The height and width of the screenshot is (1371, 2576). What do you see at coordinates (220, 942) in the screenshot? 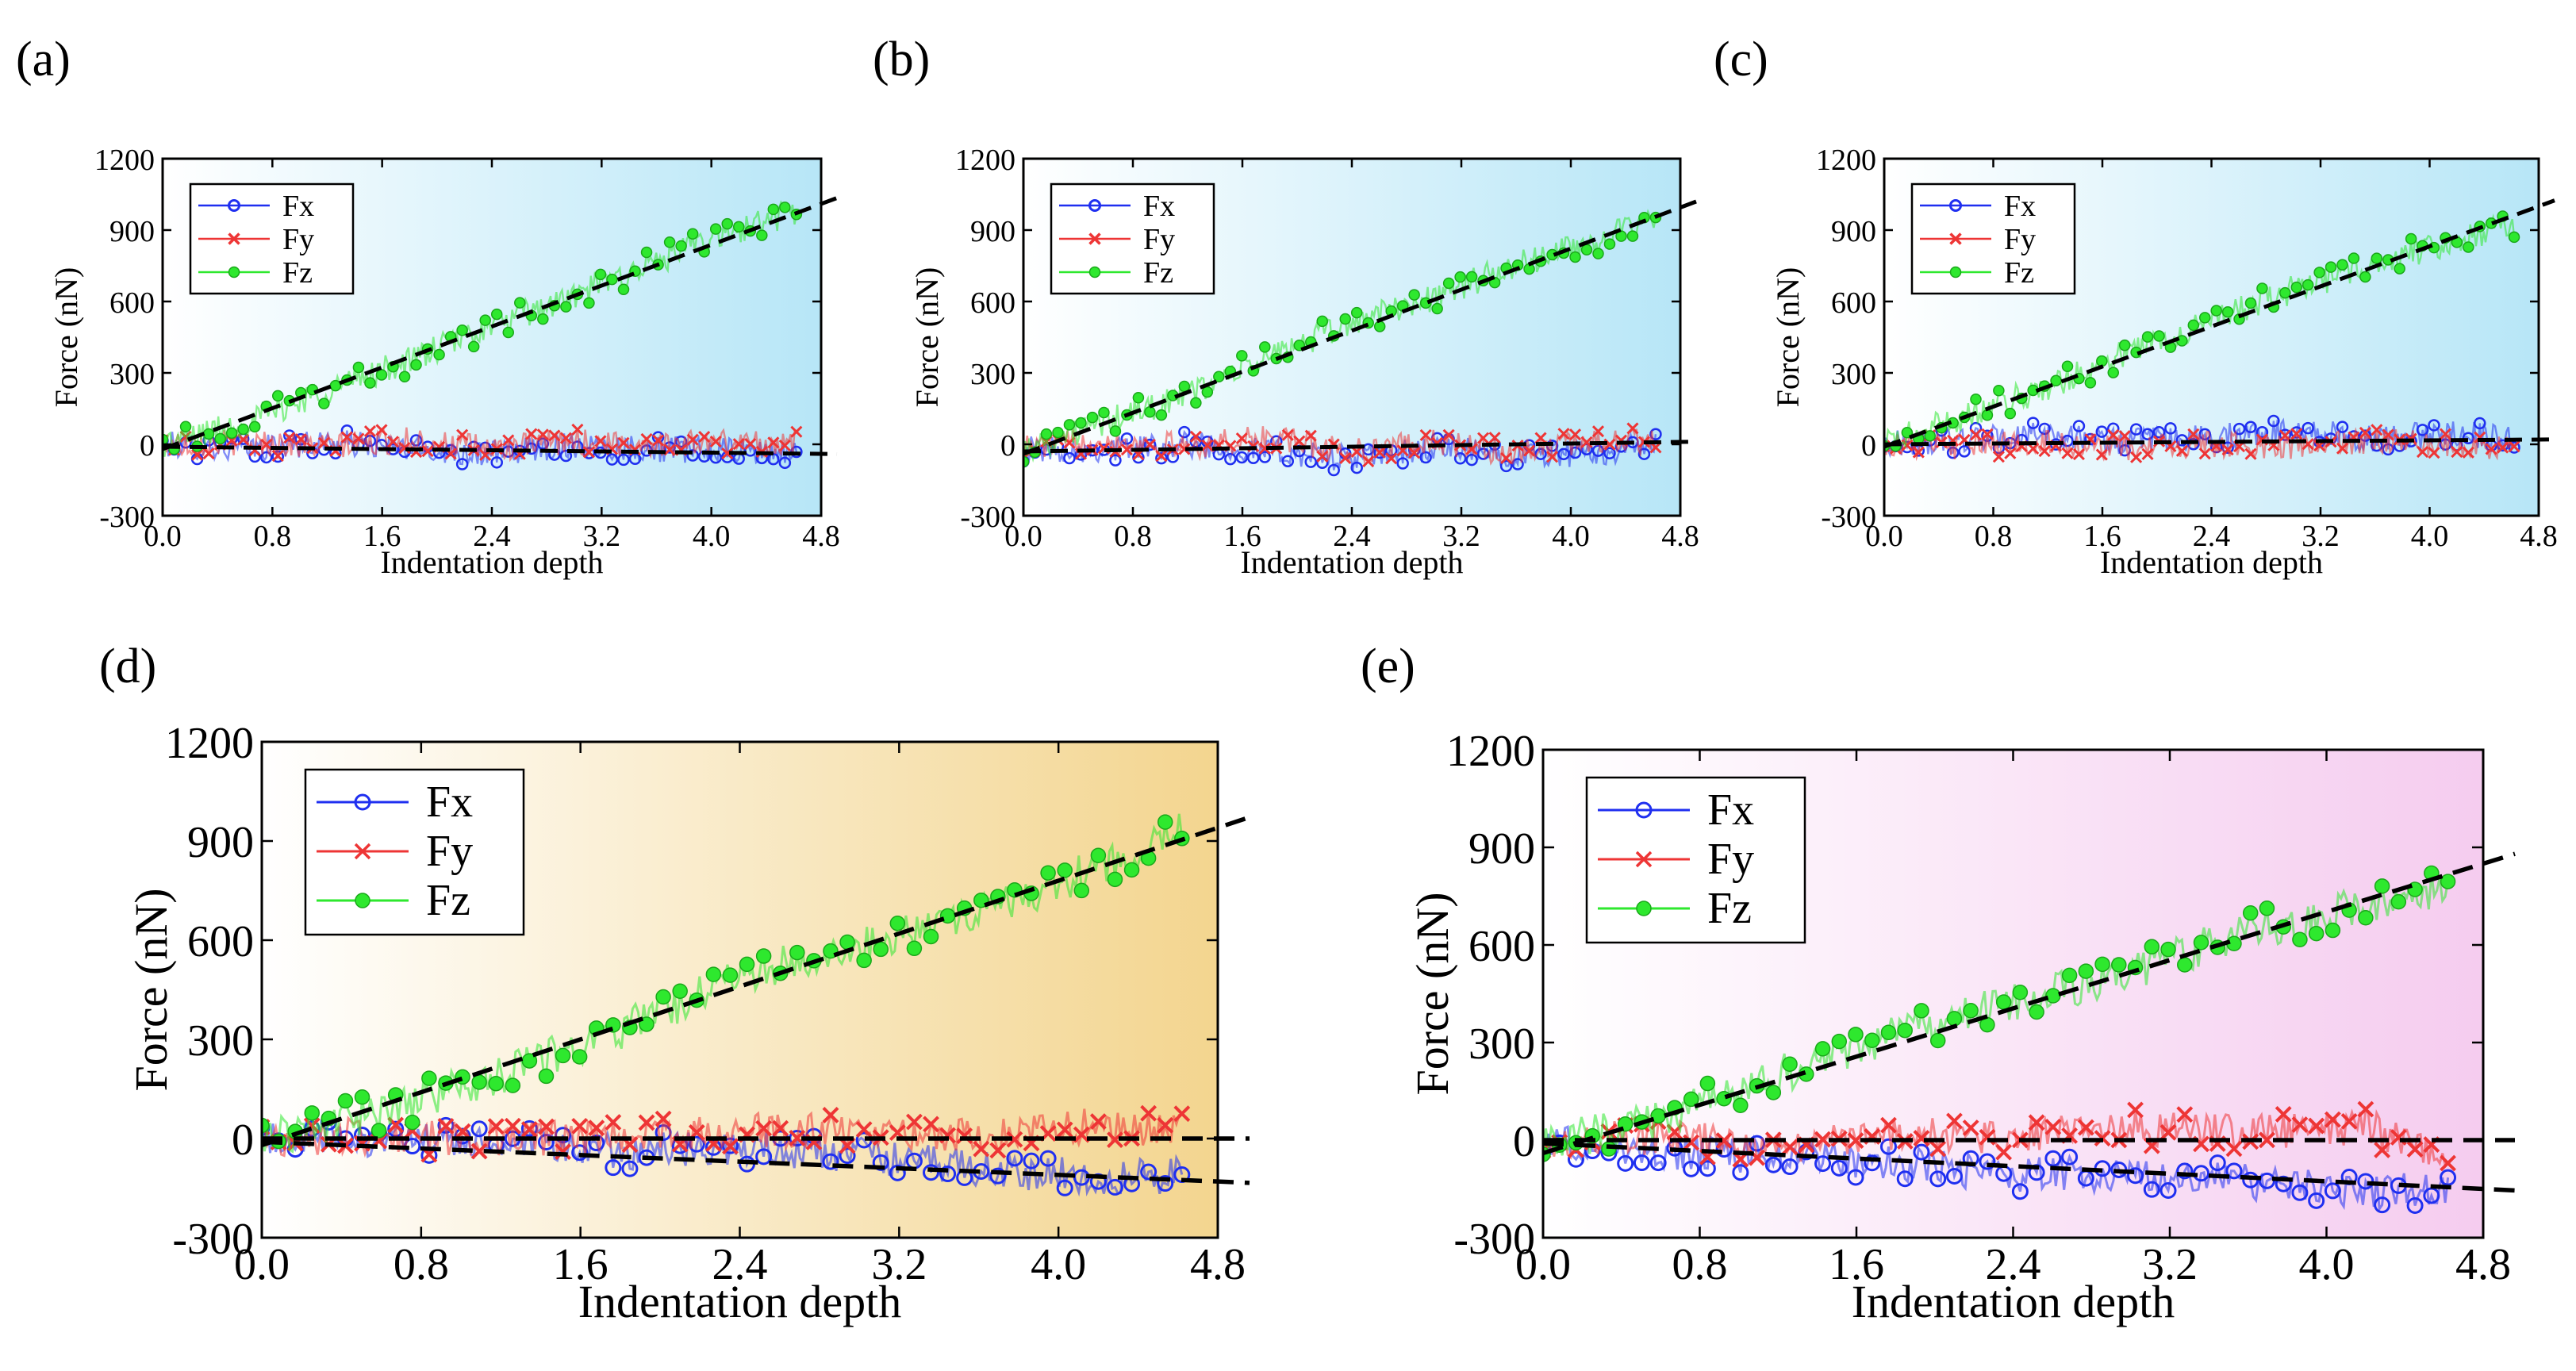
I see `y-tick-label: 600` at bounding box center [220, 942].